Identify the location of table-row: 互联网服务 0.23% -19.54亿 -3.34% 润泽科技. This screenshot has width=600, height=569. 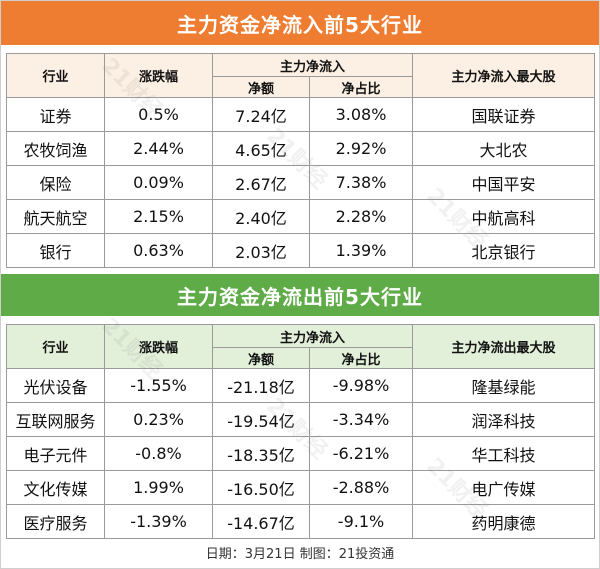
(301, 419).